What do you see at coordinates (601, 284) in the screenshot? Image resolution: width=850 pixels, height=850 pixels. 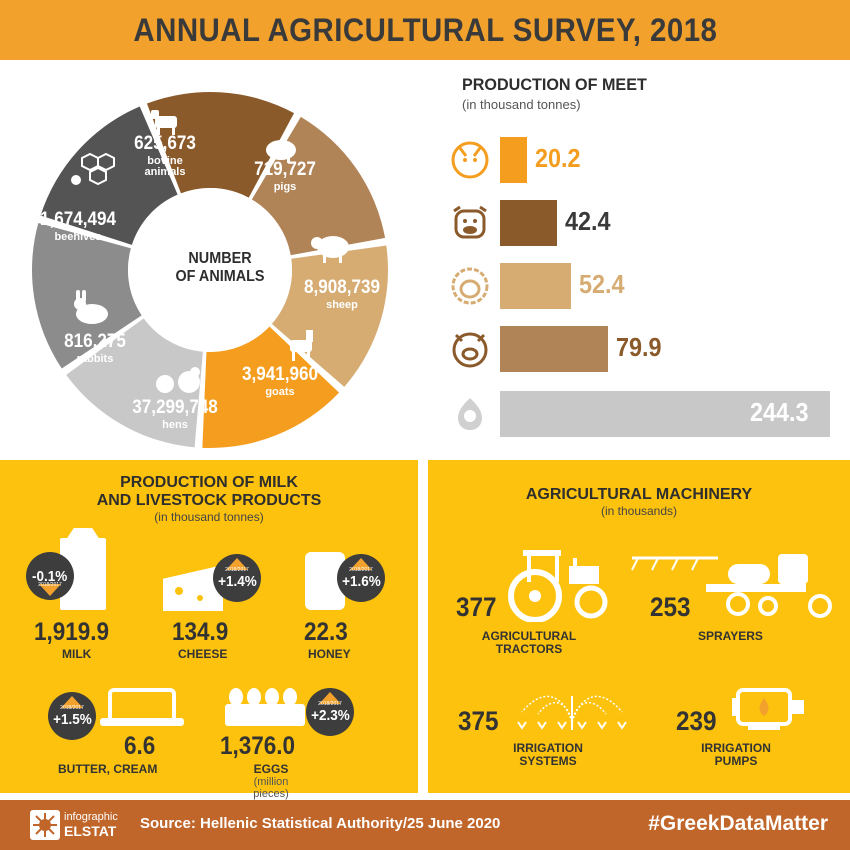 I see `meat-value-2: 52.4` at bounding box center [601, 284].